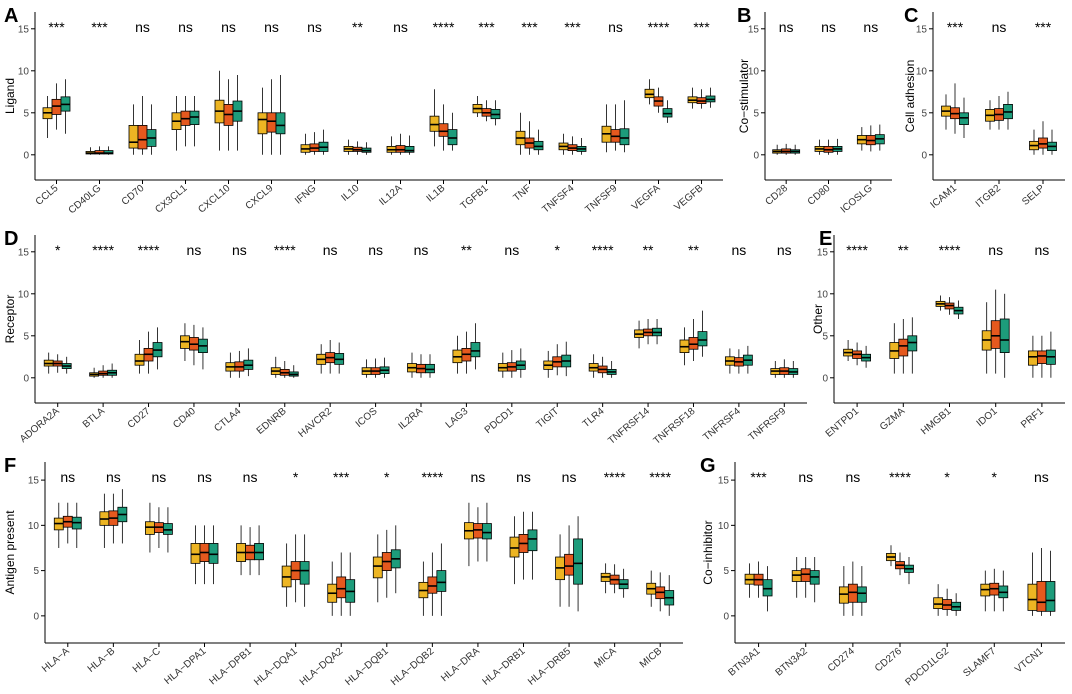  I want to click on category-label: TNFRSF14, so click(629, 426).